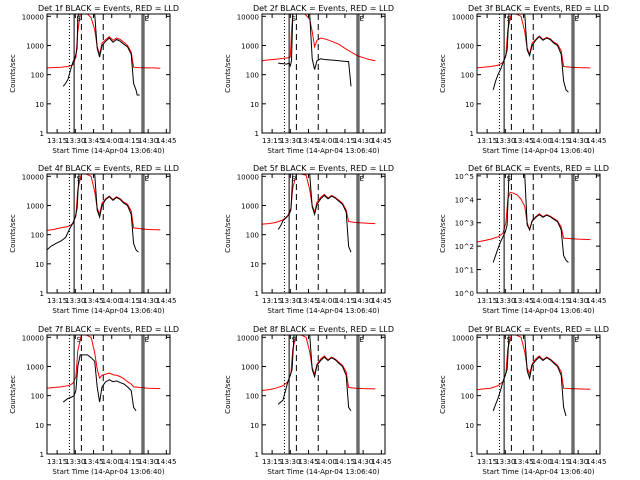  I want to click on chart-title: Det 2f BLACK = Events, RED = LLD, so click(323, 8).